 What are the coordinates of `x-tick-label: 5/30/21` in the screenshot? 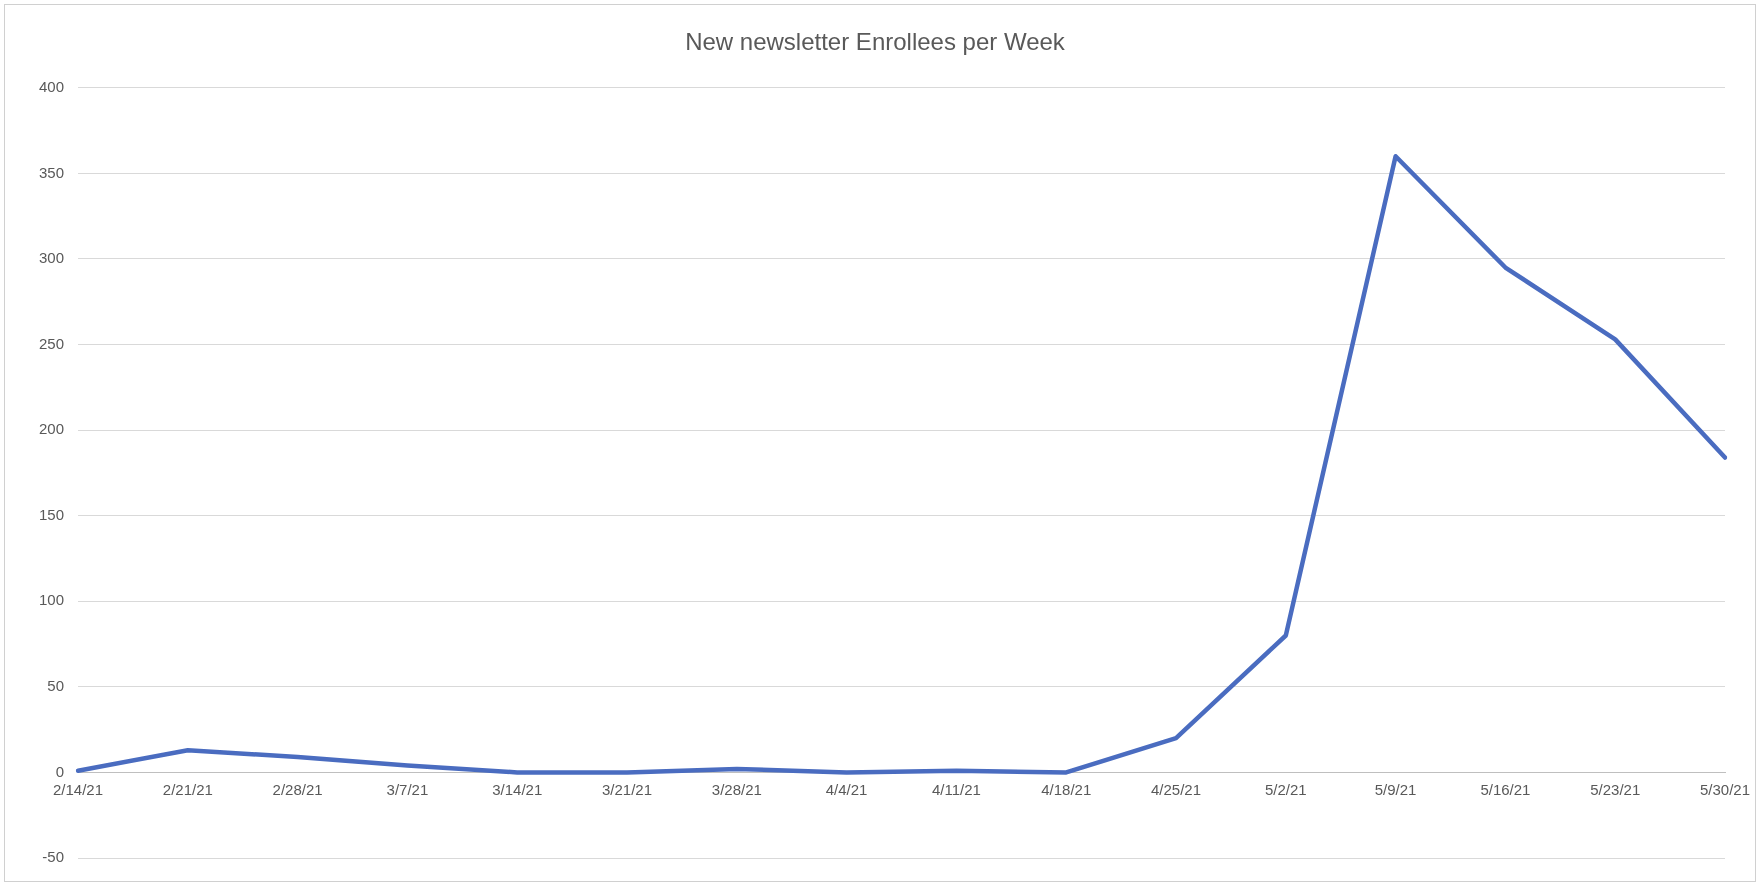 It's located at (1725, 789).